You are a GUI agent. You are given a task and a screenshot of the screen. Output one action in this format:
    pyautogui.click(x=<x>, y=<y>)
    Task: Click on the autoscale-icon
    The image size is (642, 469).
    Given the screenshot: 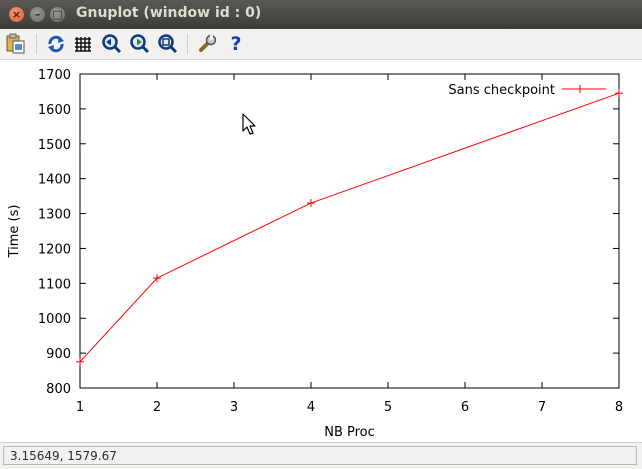 What is the action you would take?
    pyautogui.click(x=168, y=44)
    